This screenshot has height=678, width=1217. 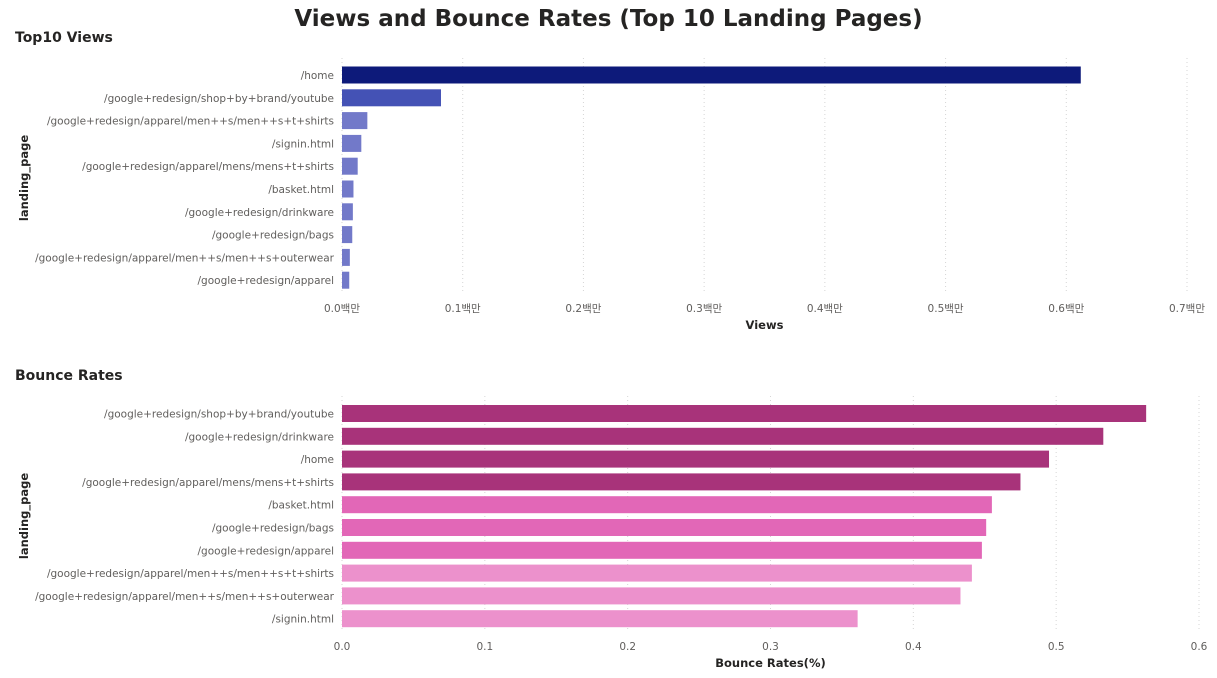 What do you see at coordinates (266, 551) in the screenshot?
I see `category-label-6: /google+redesign/apparel` at bounding box center [266, 551].